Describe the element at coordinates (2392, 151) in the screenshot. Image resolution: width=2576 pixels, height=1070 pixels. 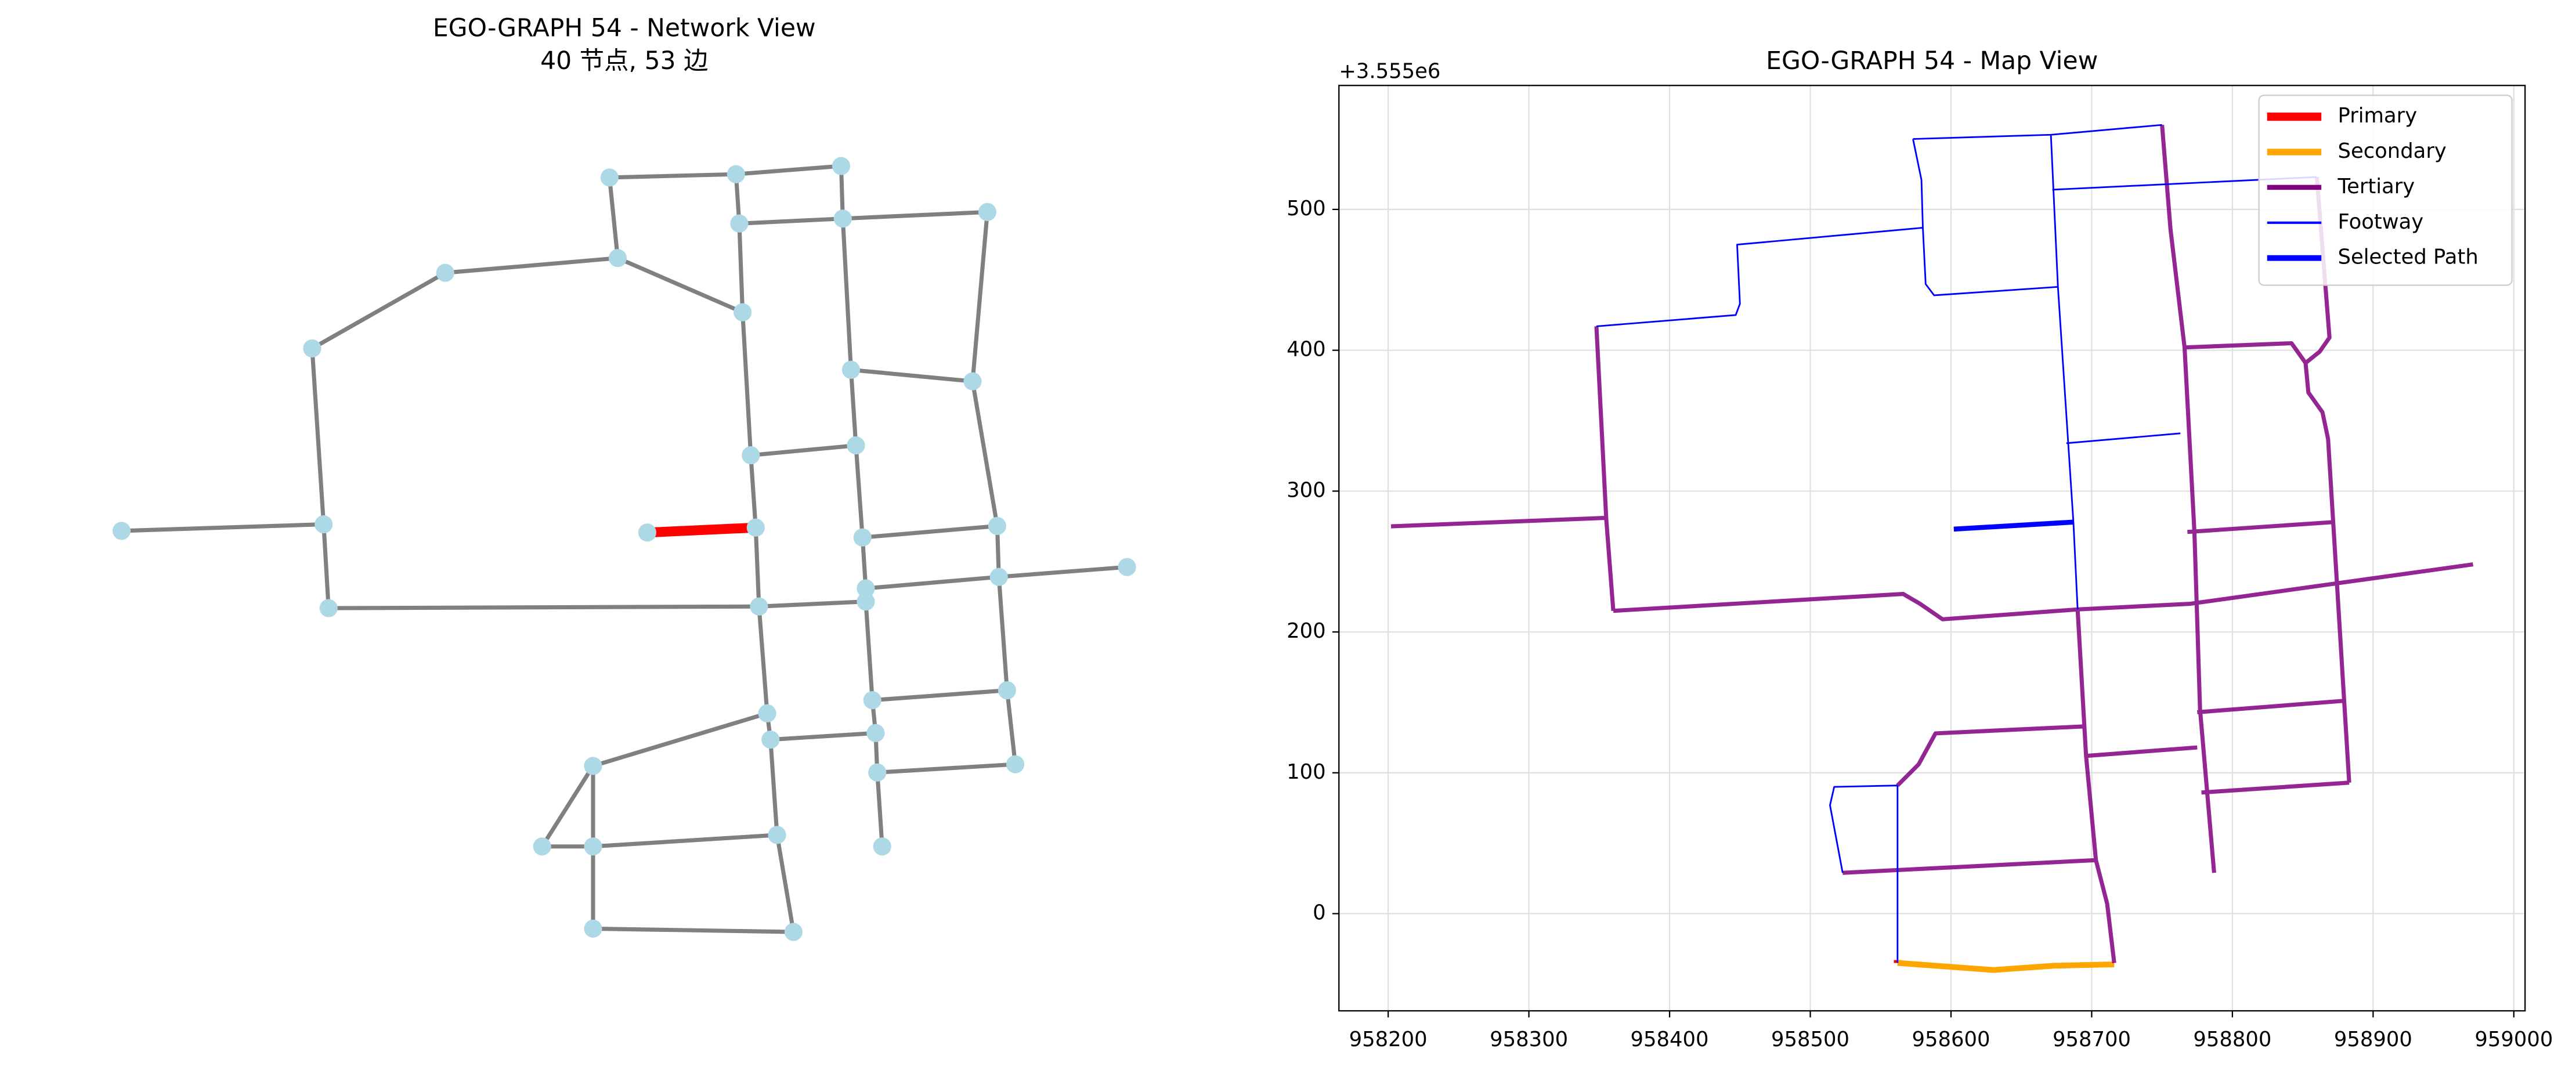
I see `legend-label: Secondary` at that location.